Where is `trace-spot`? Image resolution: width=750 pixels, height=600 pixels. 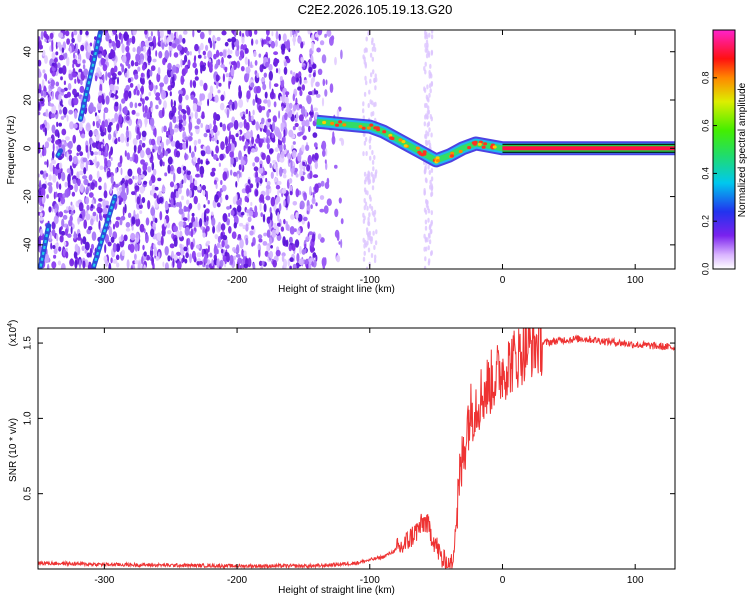 trace-spot is located at coordinates (391, 138).